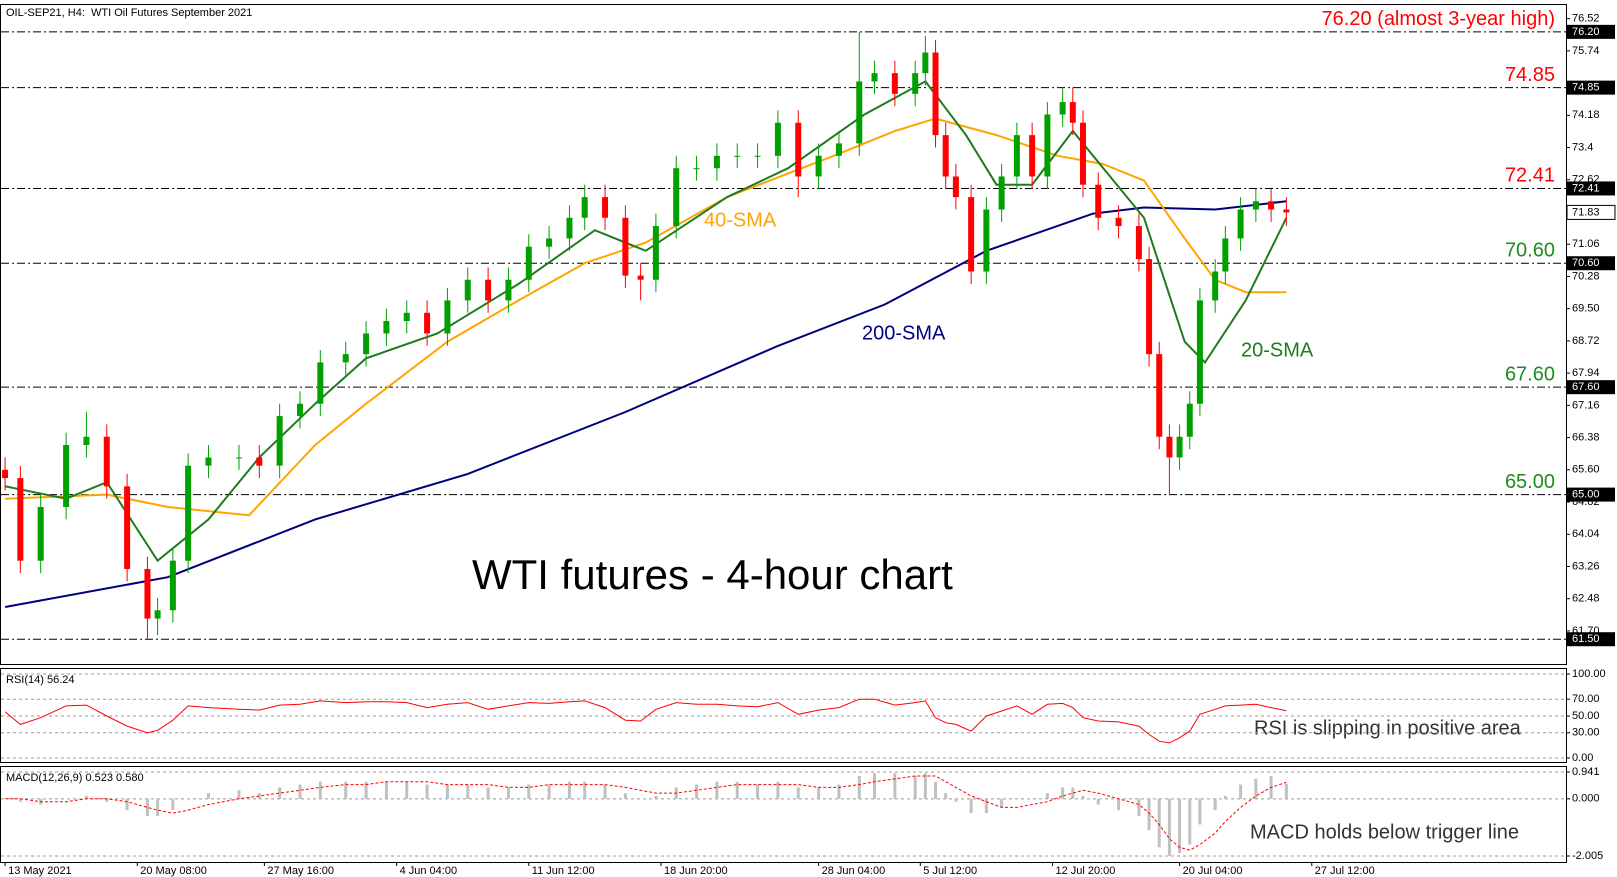  I want to click on level-label: 72.41, so click(1530, 176).